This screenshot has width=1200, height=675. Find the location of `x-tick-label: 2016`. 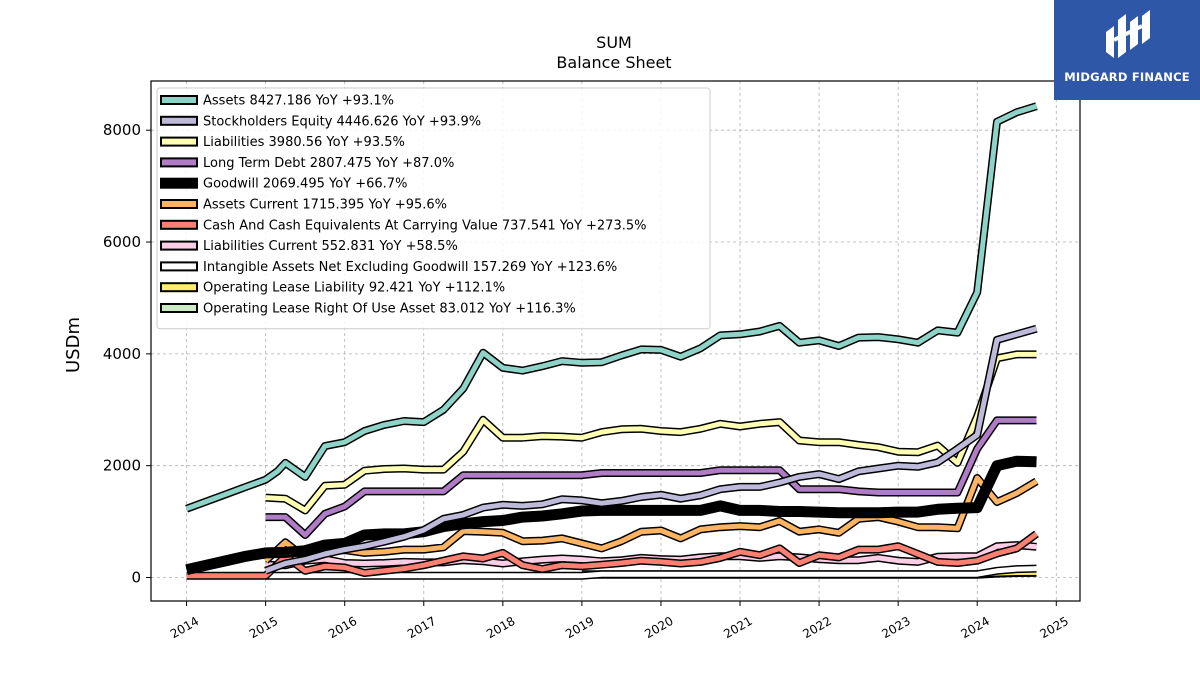

x-tick-label: 2016 is located at coordinates (342, 627).